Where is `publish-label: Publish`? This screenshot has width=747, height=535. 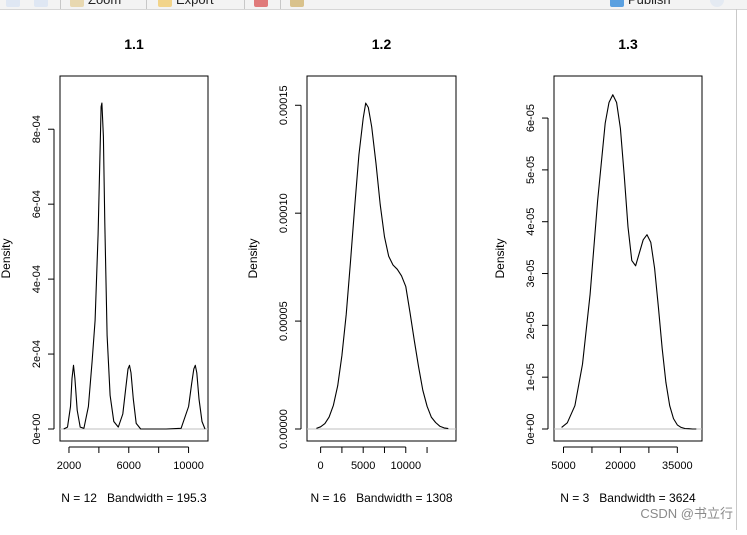 publish-label: Publish is located at coordinates (649, 4).